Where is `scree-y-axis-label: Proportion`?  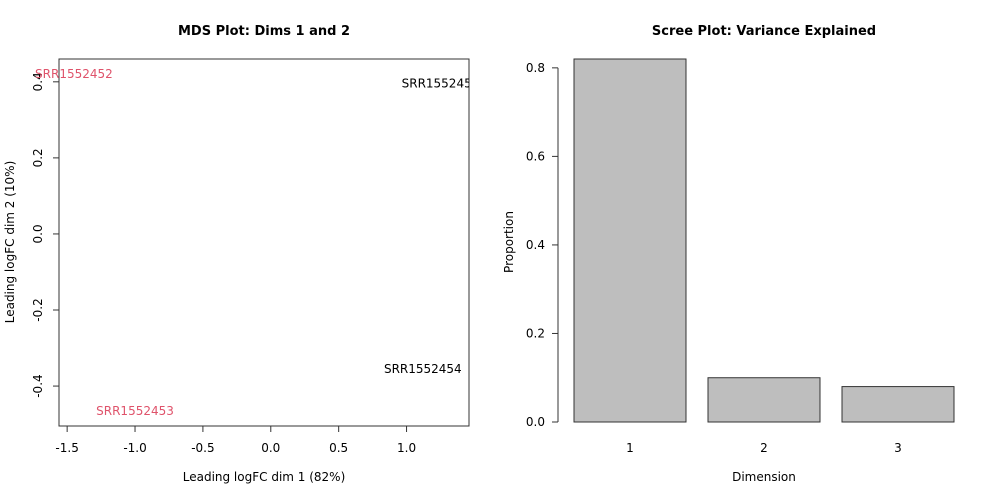 scree-y-axis-label: Proportion is located at coordinates (509, 242).